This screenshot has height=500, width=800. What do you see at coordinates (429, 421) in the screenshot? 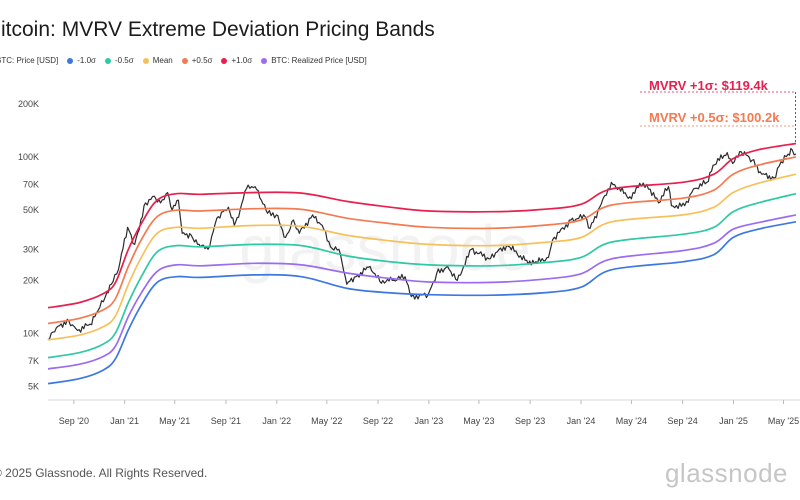
I see `x-tick-label: Jan '23` at bounding box center [429, 421].